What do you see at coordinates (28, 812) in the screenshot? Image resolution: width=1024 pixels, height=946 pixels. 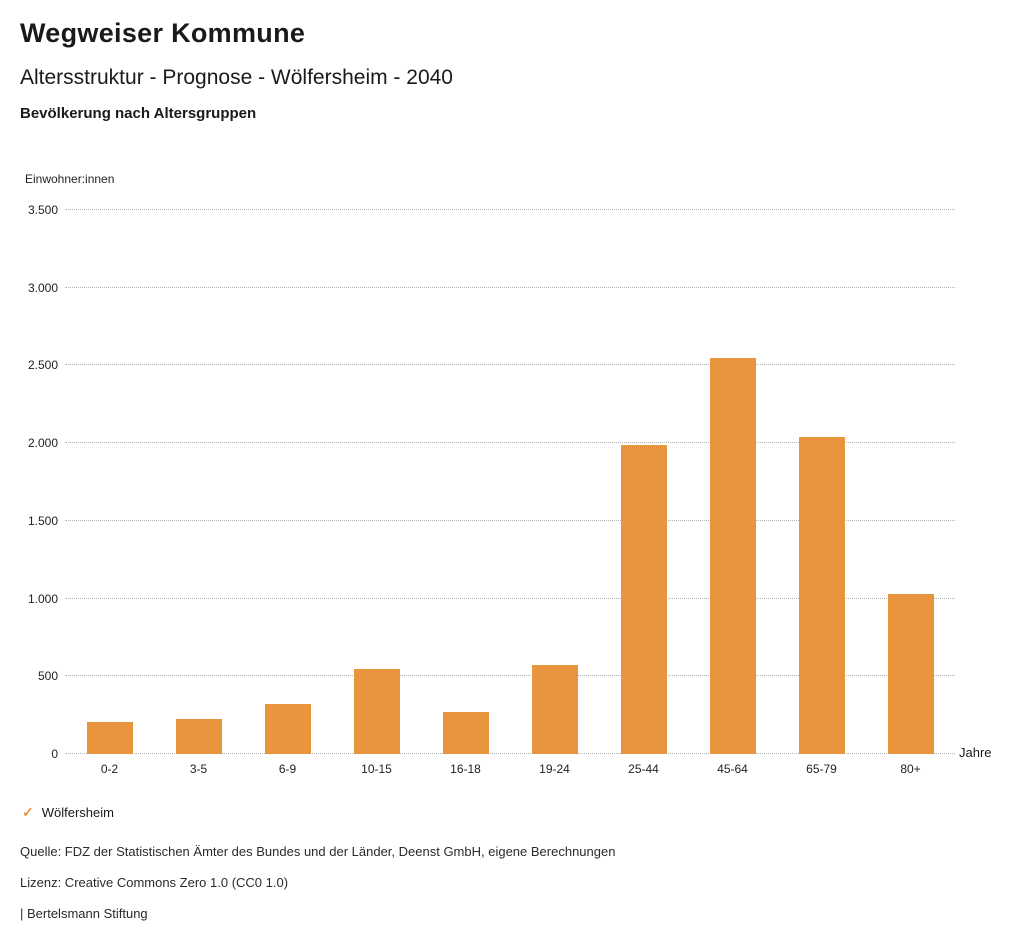 I see `legend-check-icon: ✓` at bounding box center [28, 812].